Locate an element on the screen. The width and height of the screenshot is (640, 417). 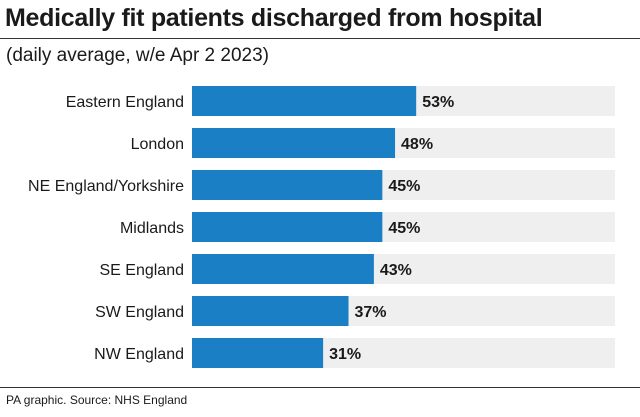
value-label: 37% is located at coordinates (371, 312).